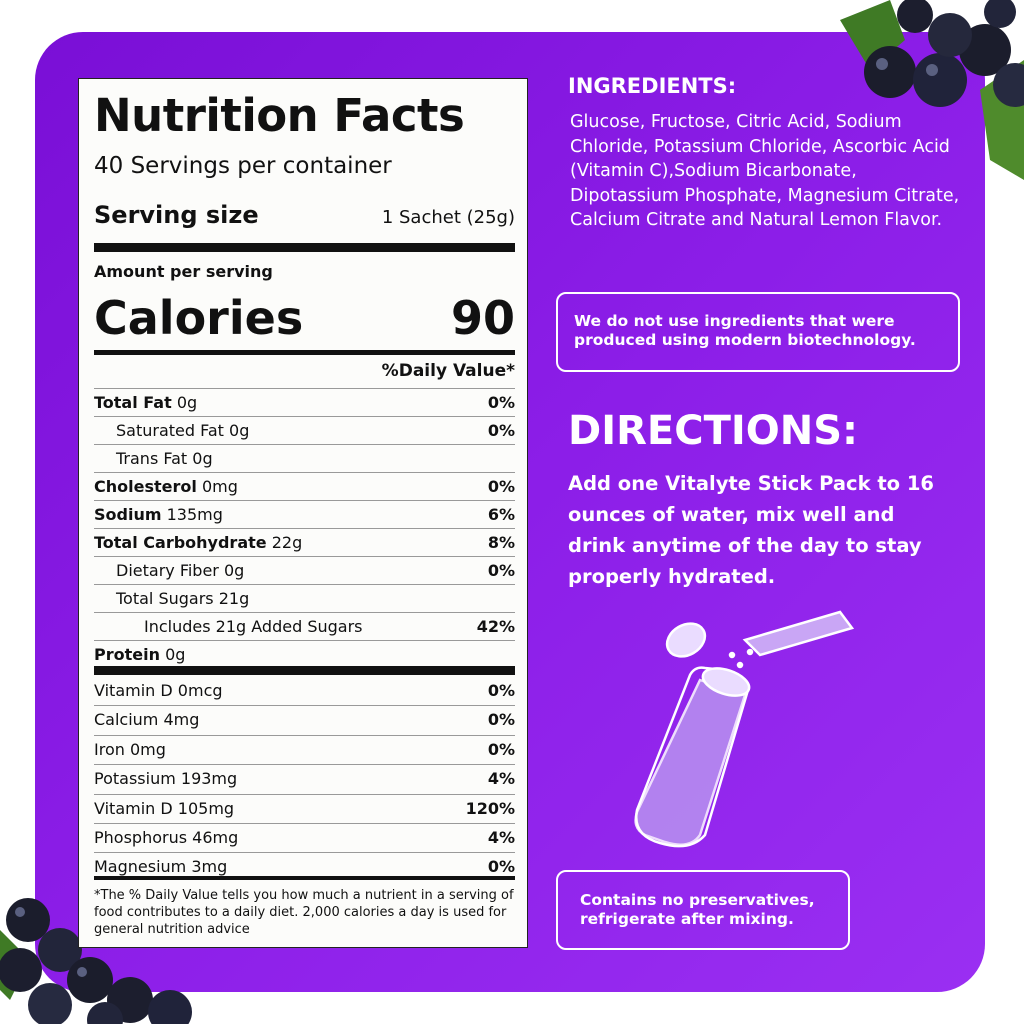 This screenshot has width=1024, height=1024. Describe the element at coordinates (140, 867) in the screenshot. I see `nutrient-name: Magnesium` at that location.